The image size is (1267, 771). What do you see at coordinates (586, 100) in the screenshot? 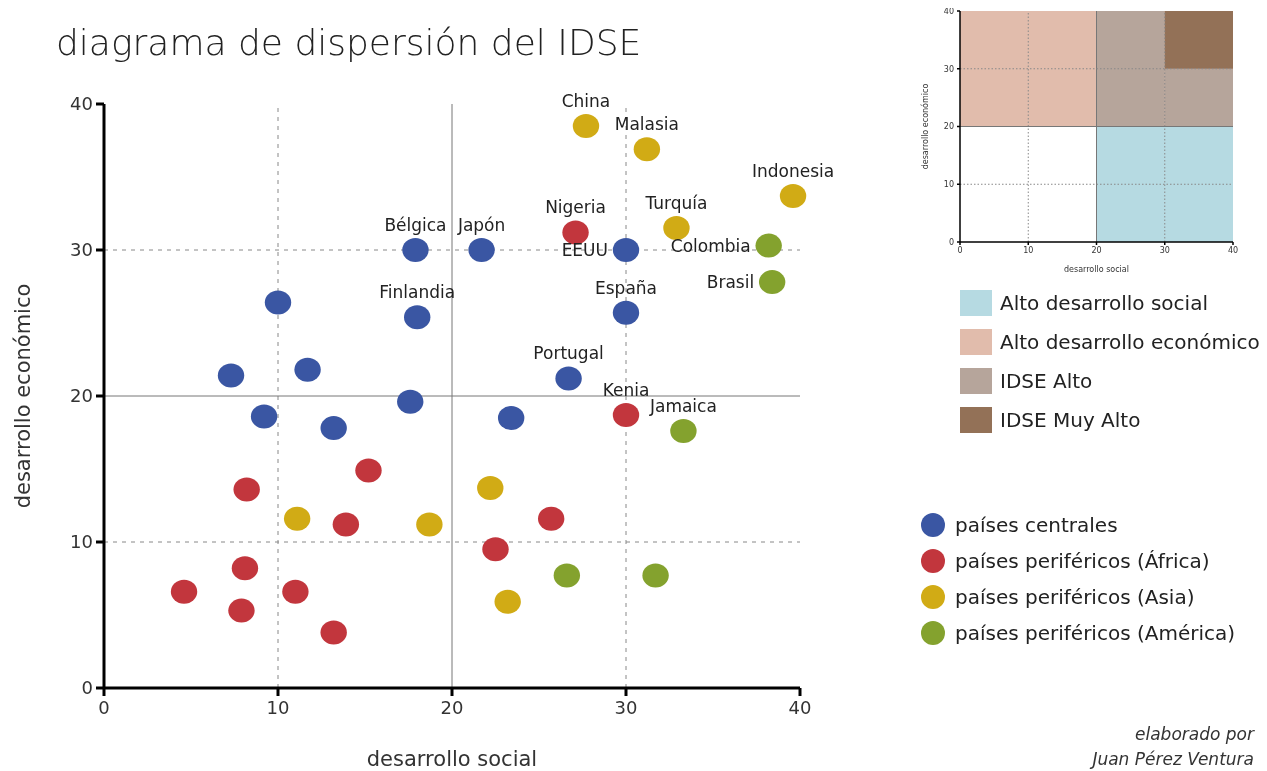
I see `annotation: China` at bounding box center [586, 100].